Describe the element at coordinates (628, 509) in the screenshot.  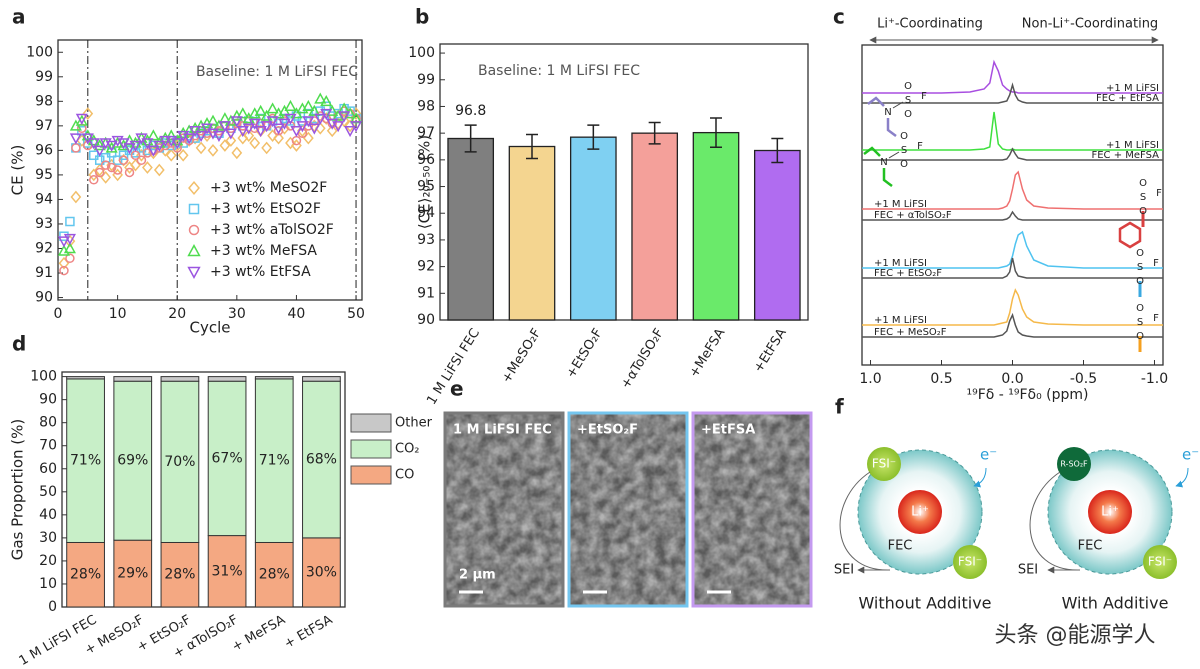
I see `sem-texture` at that location.